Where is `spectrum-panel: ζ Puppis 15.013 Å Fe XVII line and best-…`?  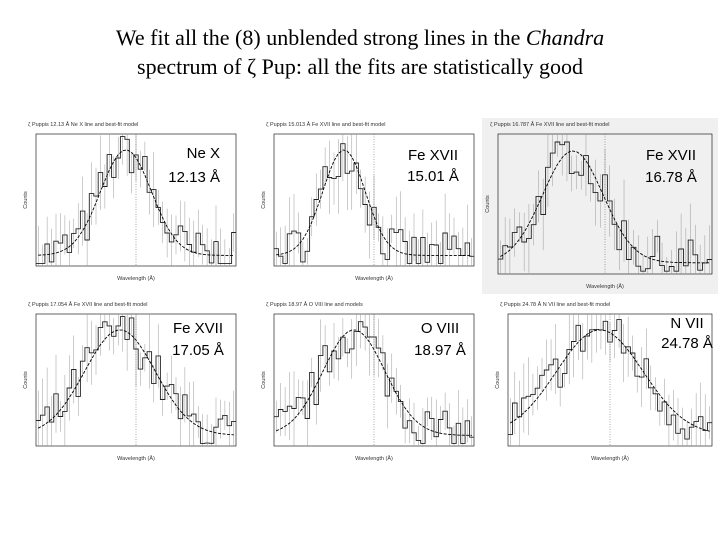
spectrum-panel: ζ Puppis 15.013 Å Fe XVII line and best-… is located at coordinates (369, 202).